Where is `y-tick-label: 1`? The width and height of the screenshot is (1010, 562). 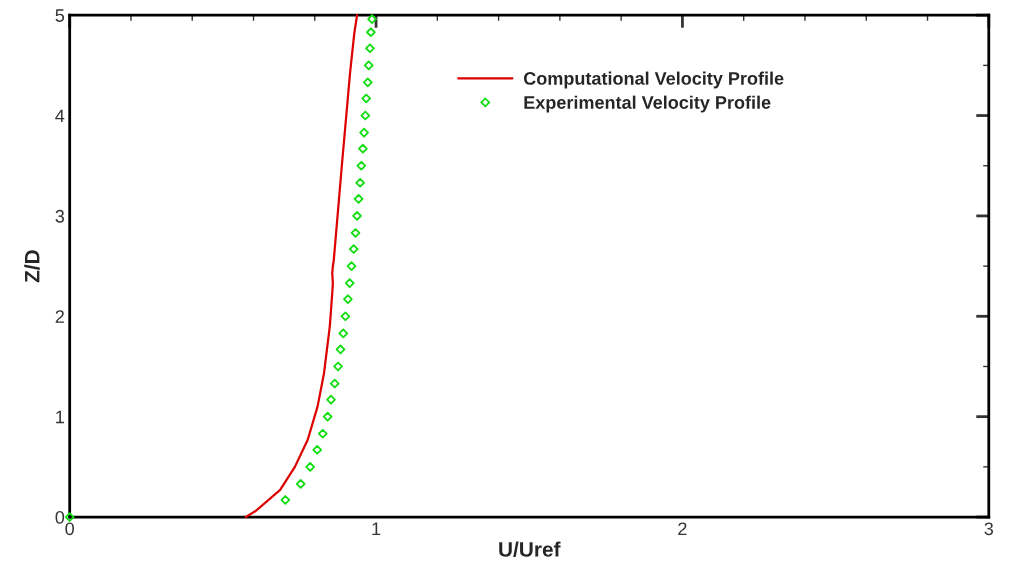 y-tick-label: 1 is located at coordinates (60, 417).